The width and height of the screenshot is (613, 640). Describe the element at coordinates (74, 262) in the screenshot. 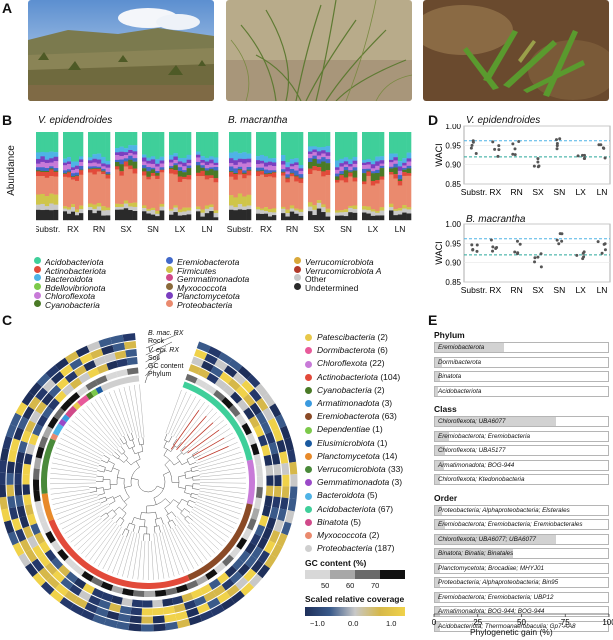

I see `legend-label: Acidobacteriota` at that location.